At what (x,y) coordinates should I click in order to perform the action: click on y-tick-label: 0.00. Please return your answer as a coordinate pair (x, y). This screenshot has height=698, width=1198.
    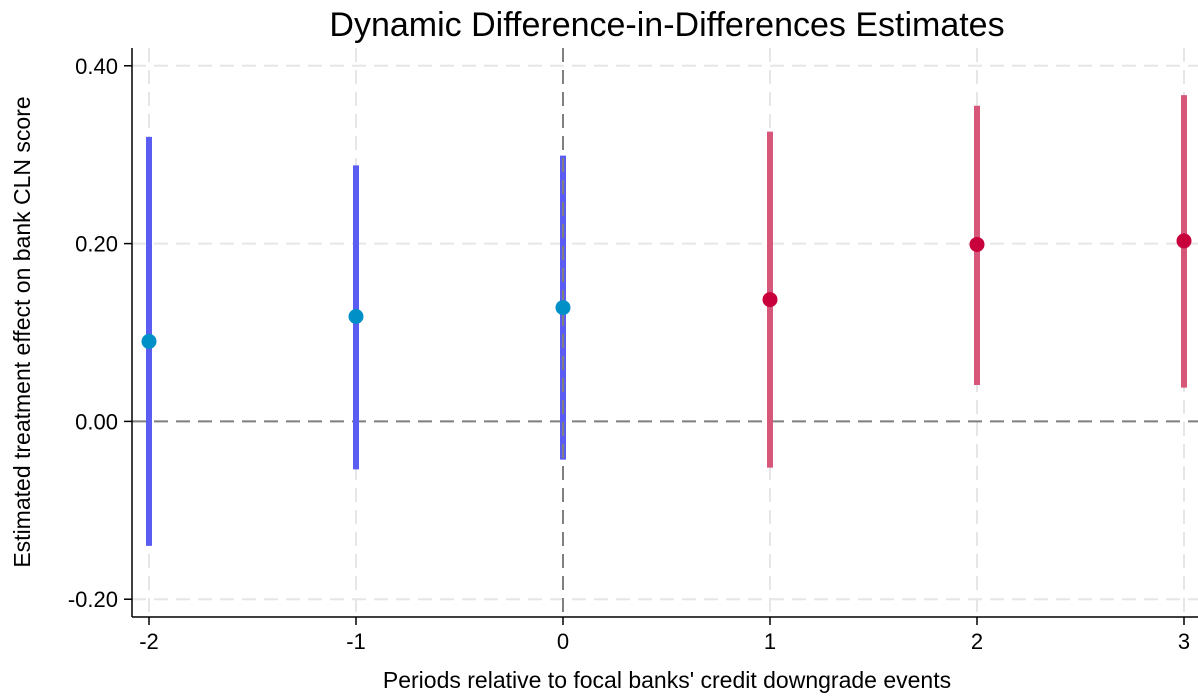
    Looking at the image, I should click on (96, 421).